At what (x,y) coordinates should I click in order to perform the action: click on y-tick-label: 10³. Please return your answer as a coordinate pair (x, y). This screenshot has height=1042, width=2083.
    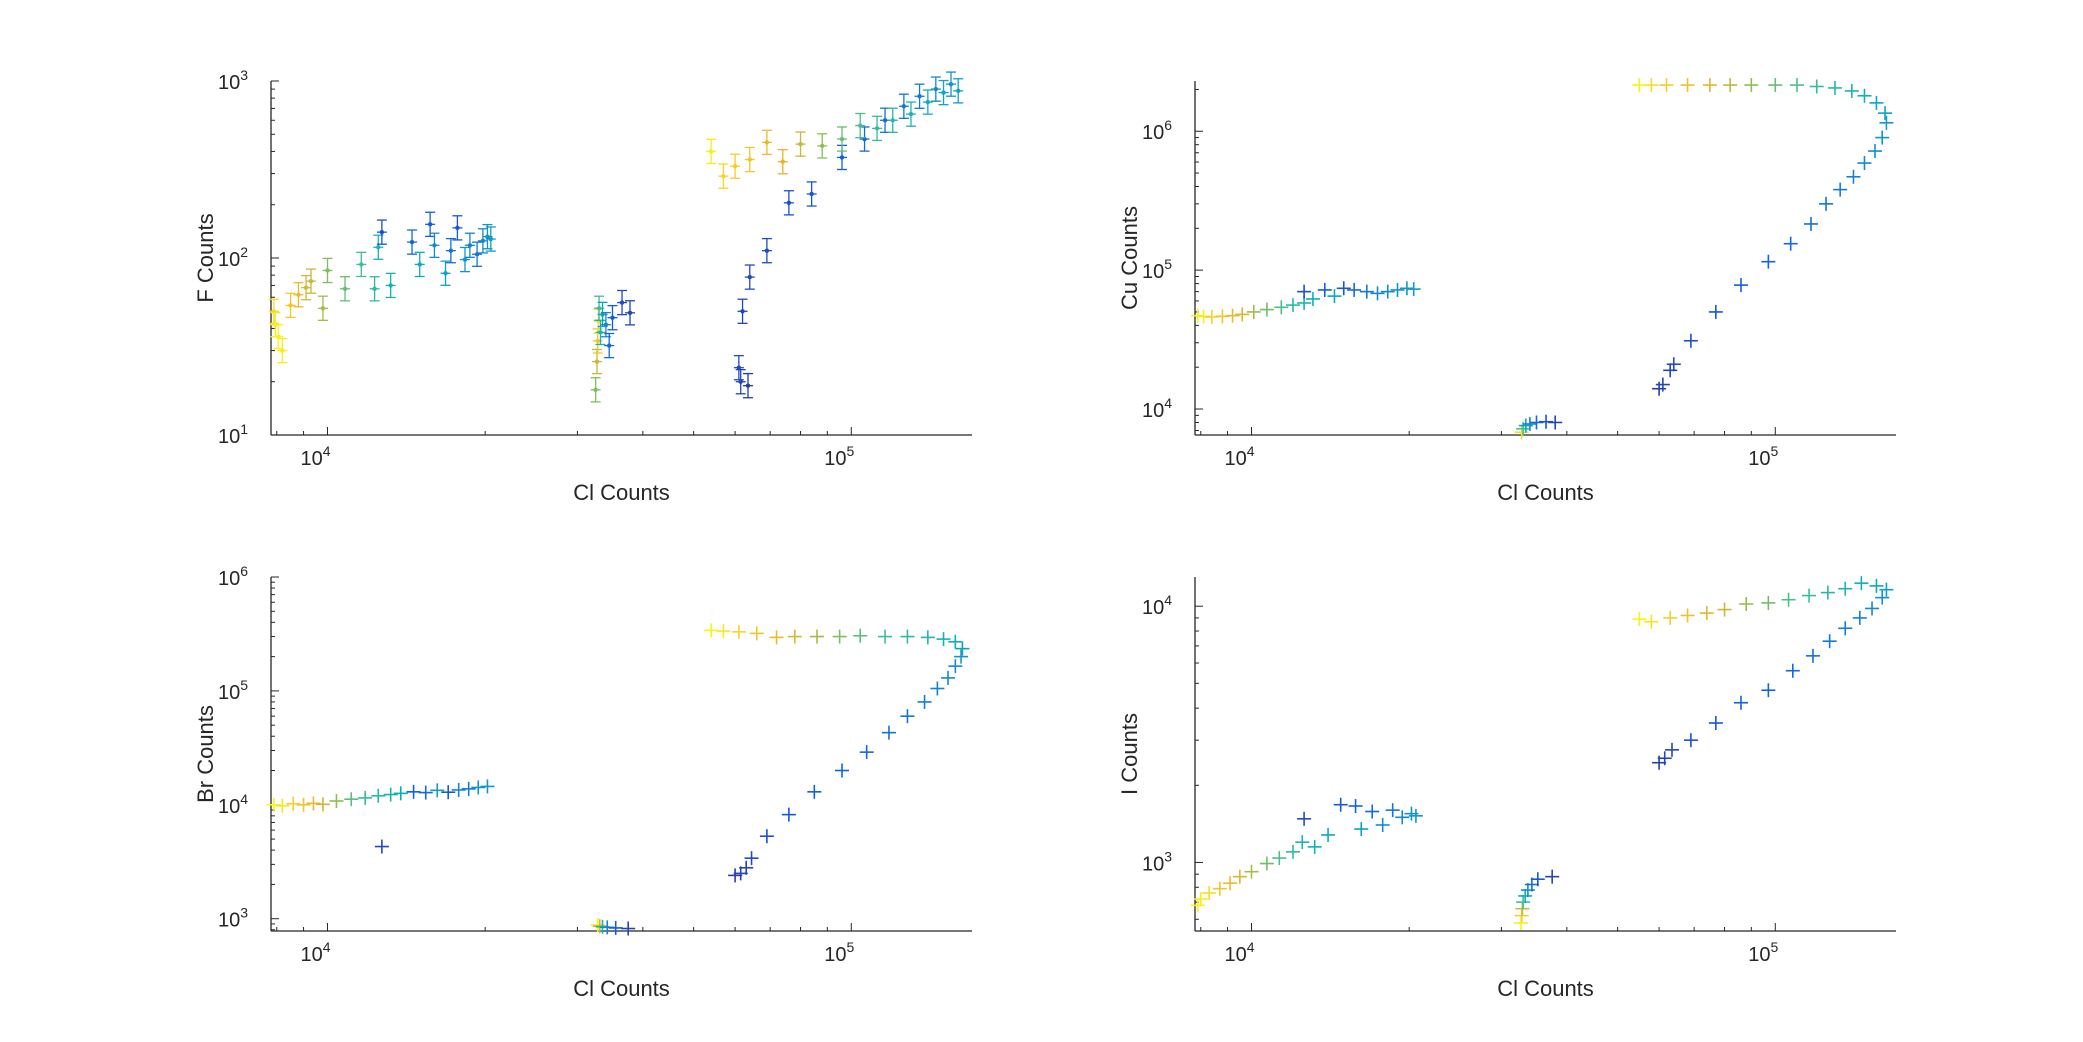
    Looking at the image, I should click on (233, 80).